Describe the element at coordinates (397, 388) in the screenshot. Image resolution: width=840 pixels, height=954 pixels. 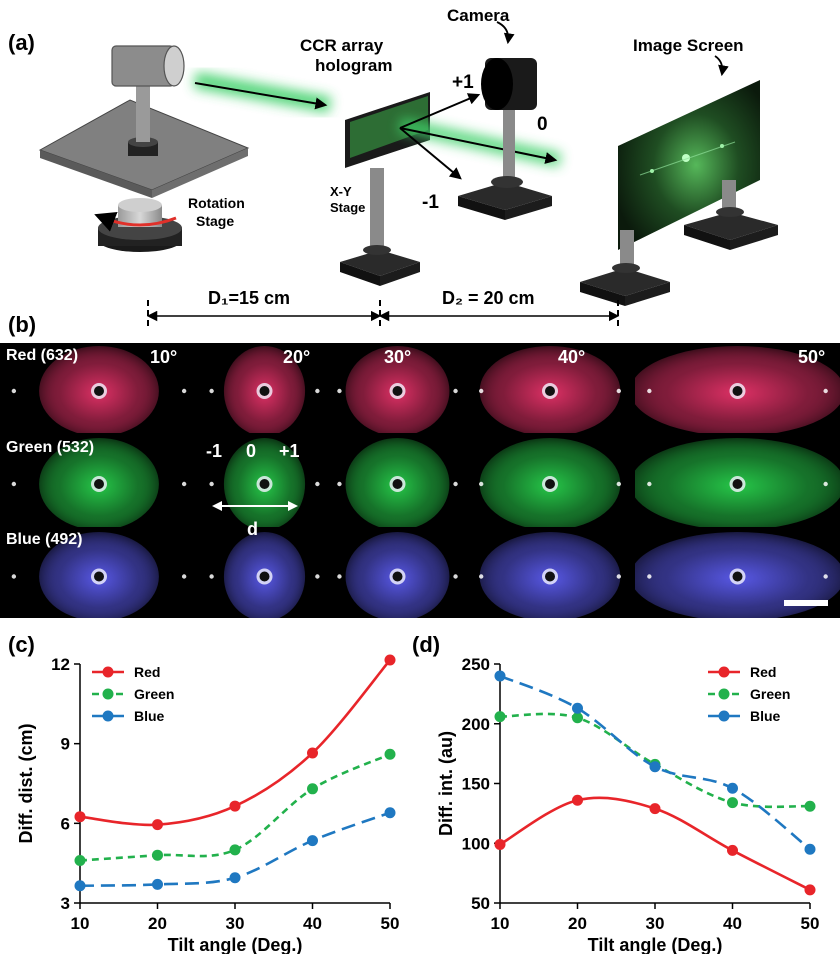
I see `diffraction-image-red-30deg` at that location.